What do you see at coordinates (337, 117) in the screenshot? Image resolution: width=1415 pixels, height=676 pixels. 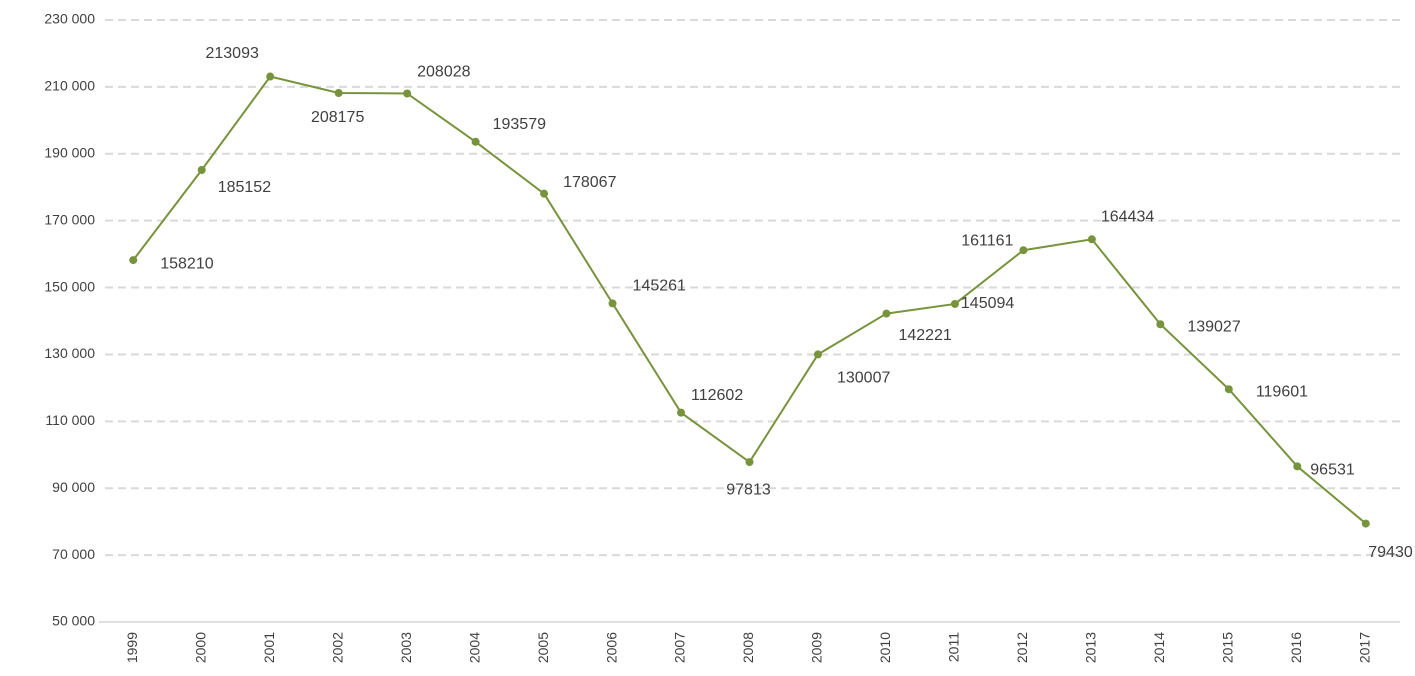 I see `data-label: 208175` at bounding box center [337, 117].